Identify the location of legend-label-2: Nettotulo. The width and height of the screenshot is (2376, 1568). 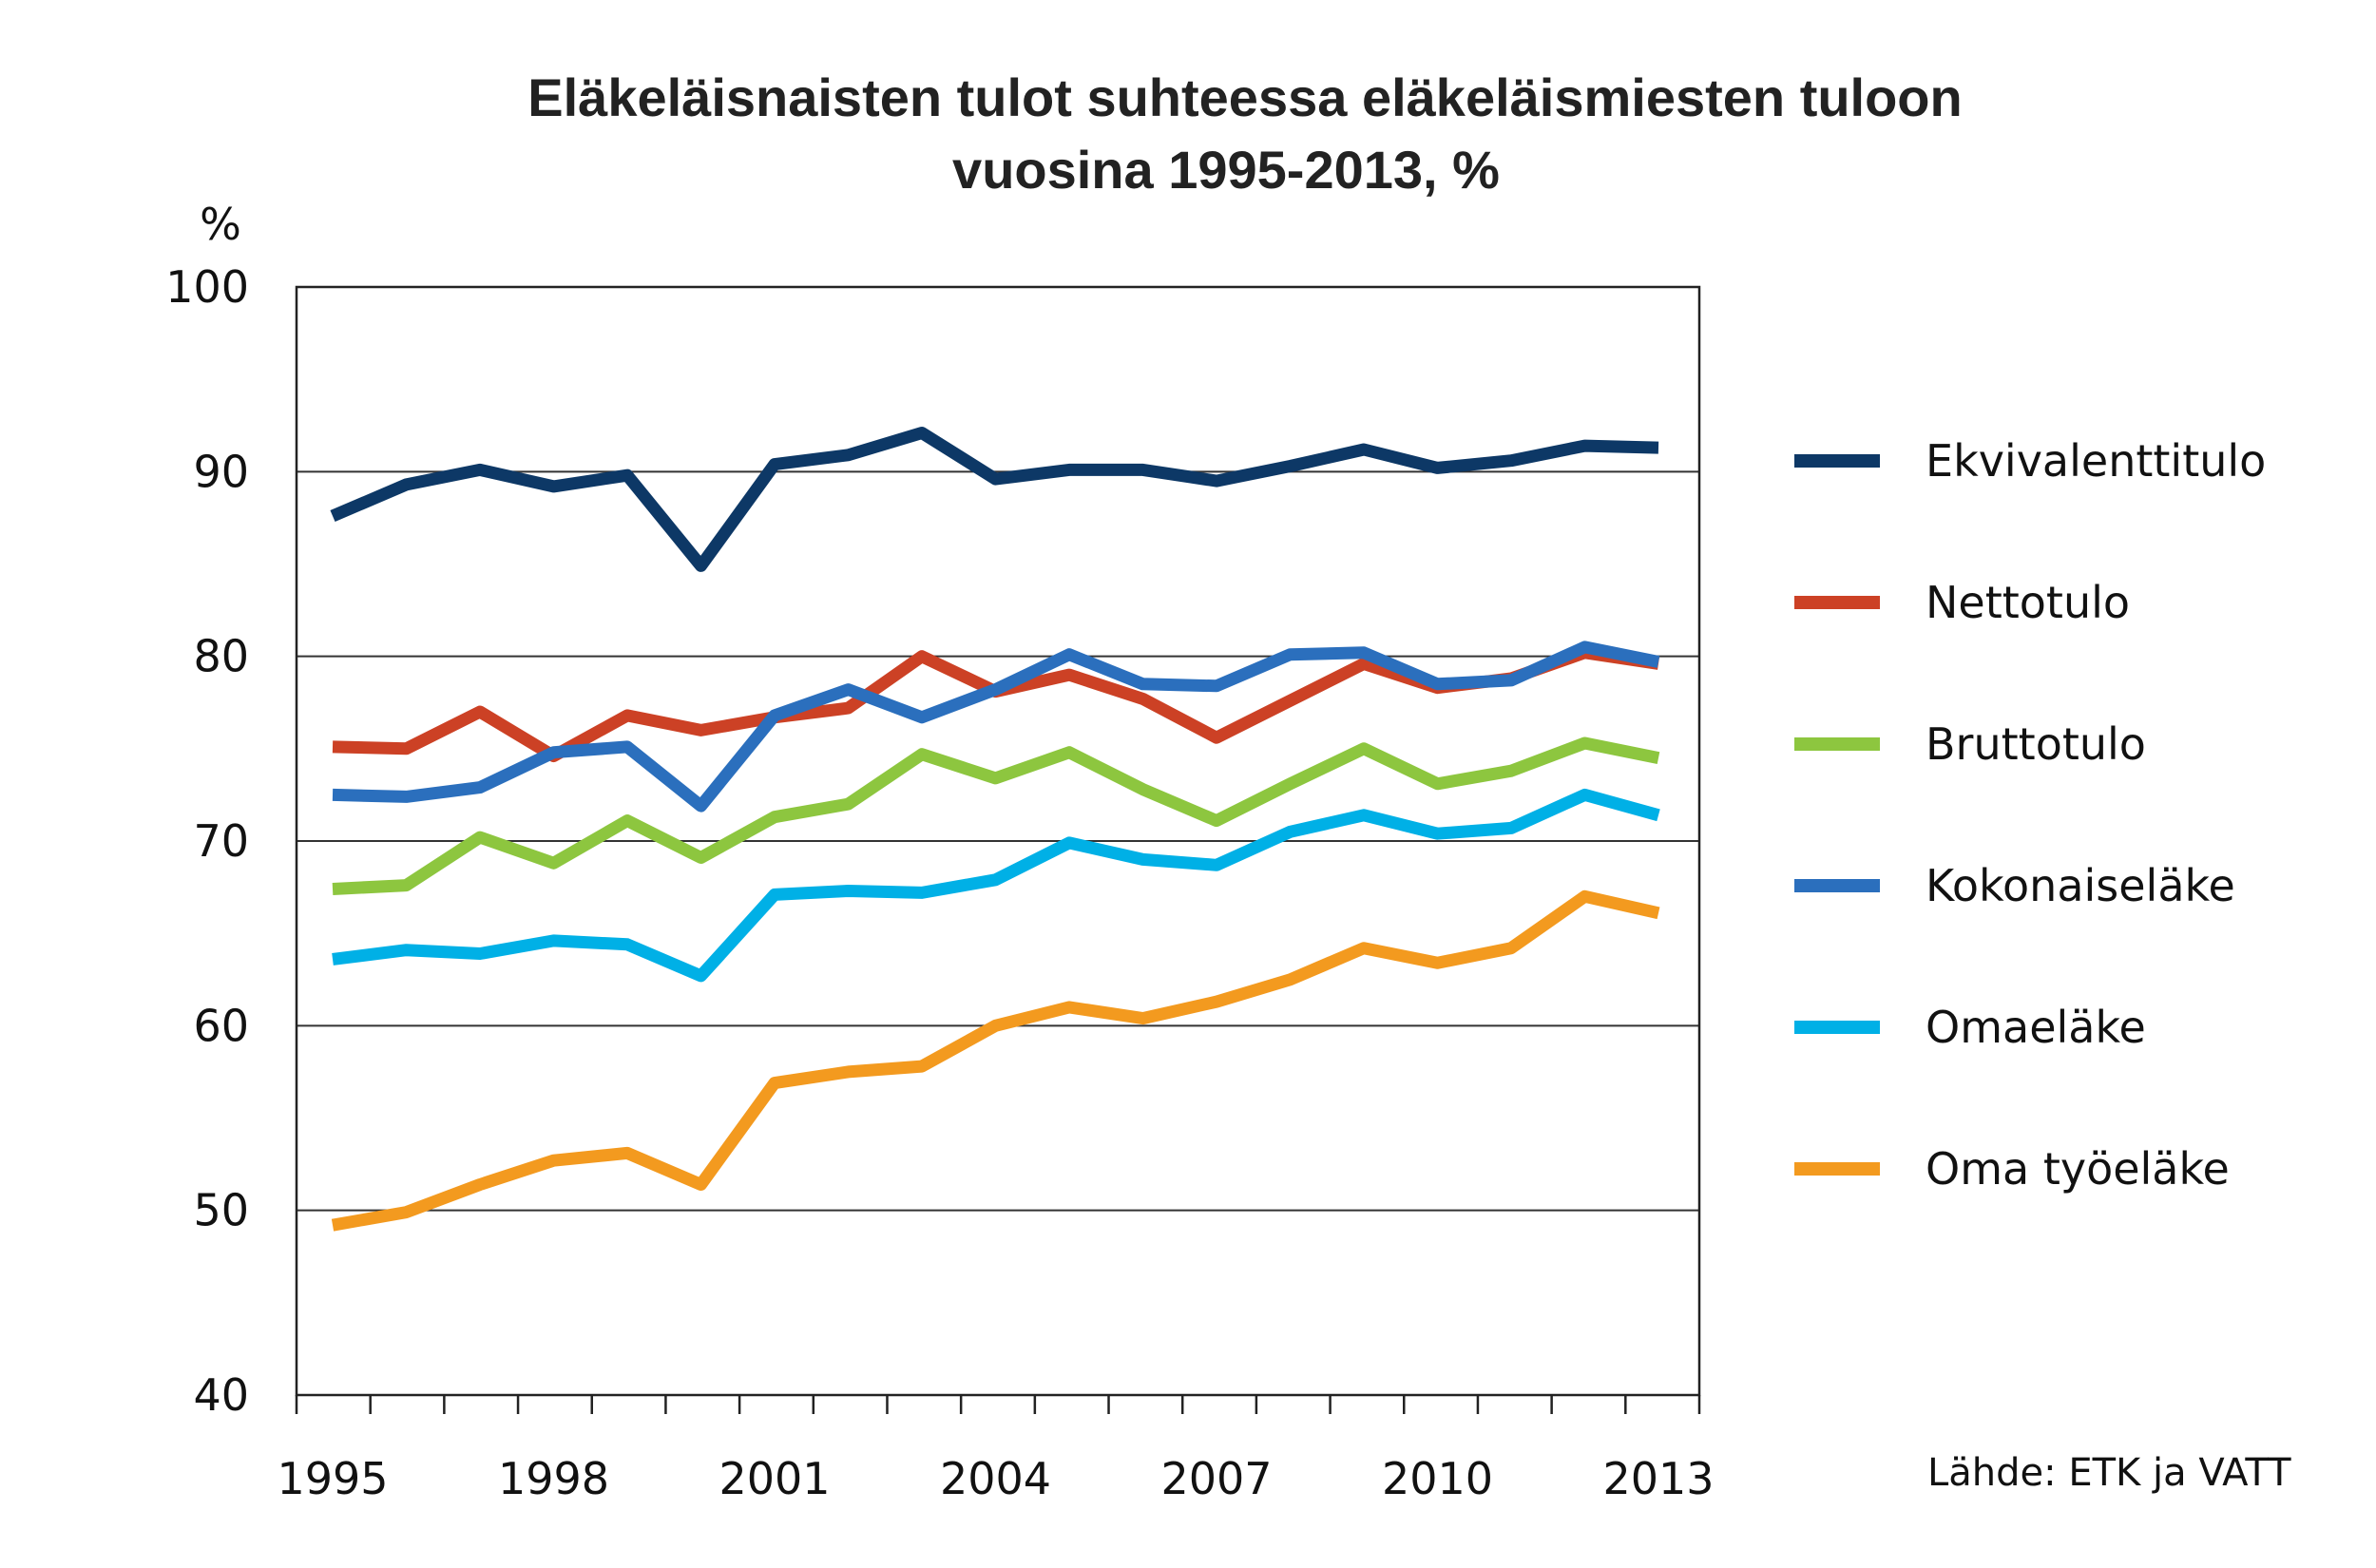
(2028, 603).